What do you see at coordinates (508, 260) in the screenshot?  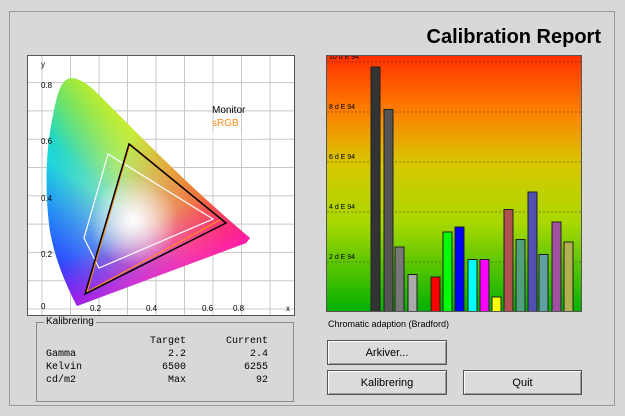 I see `bar-brown` at bounding box center [508, 260].